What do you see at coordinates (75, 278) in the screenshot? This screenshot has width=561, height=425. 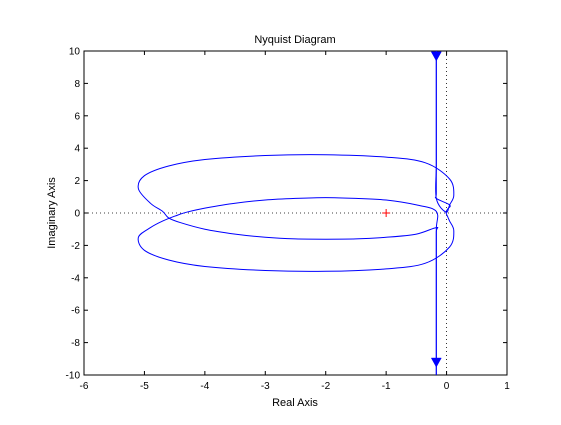 I see `y-tick-label: -4` at bounding box center [75, 278].